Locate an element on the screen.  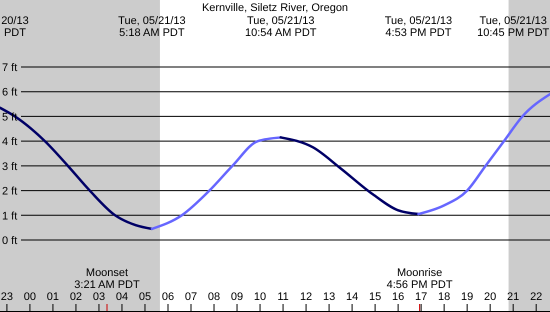
y-tick-label: 7 ft is located at coordinates (10, 68).